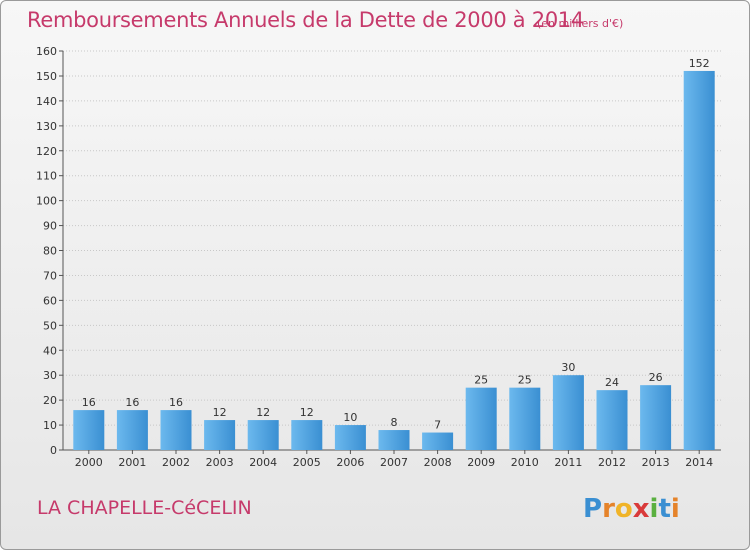 Image resolution: width=750 pixels, height=550 pixels. I want to click on y-tick-label: 110, so click(46, 176).